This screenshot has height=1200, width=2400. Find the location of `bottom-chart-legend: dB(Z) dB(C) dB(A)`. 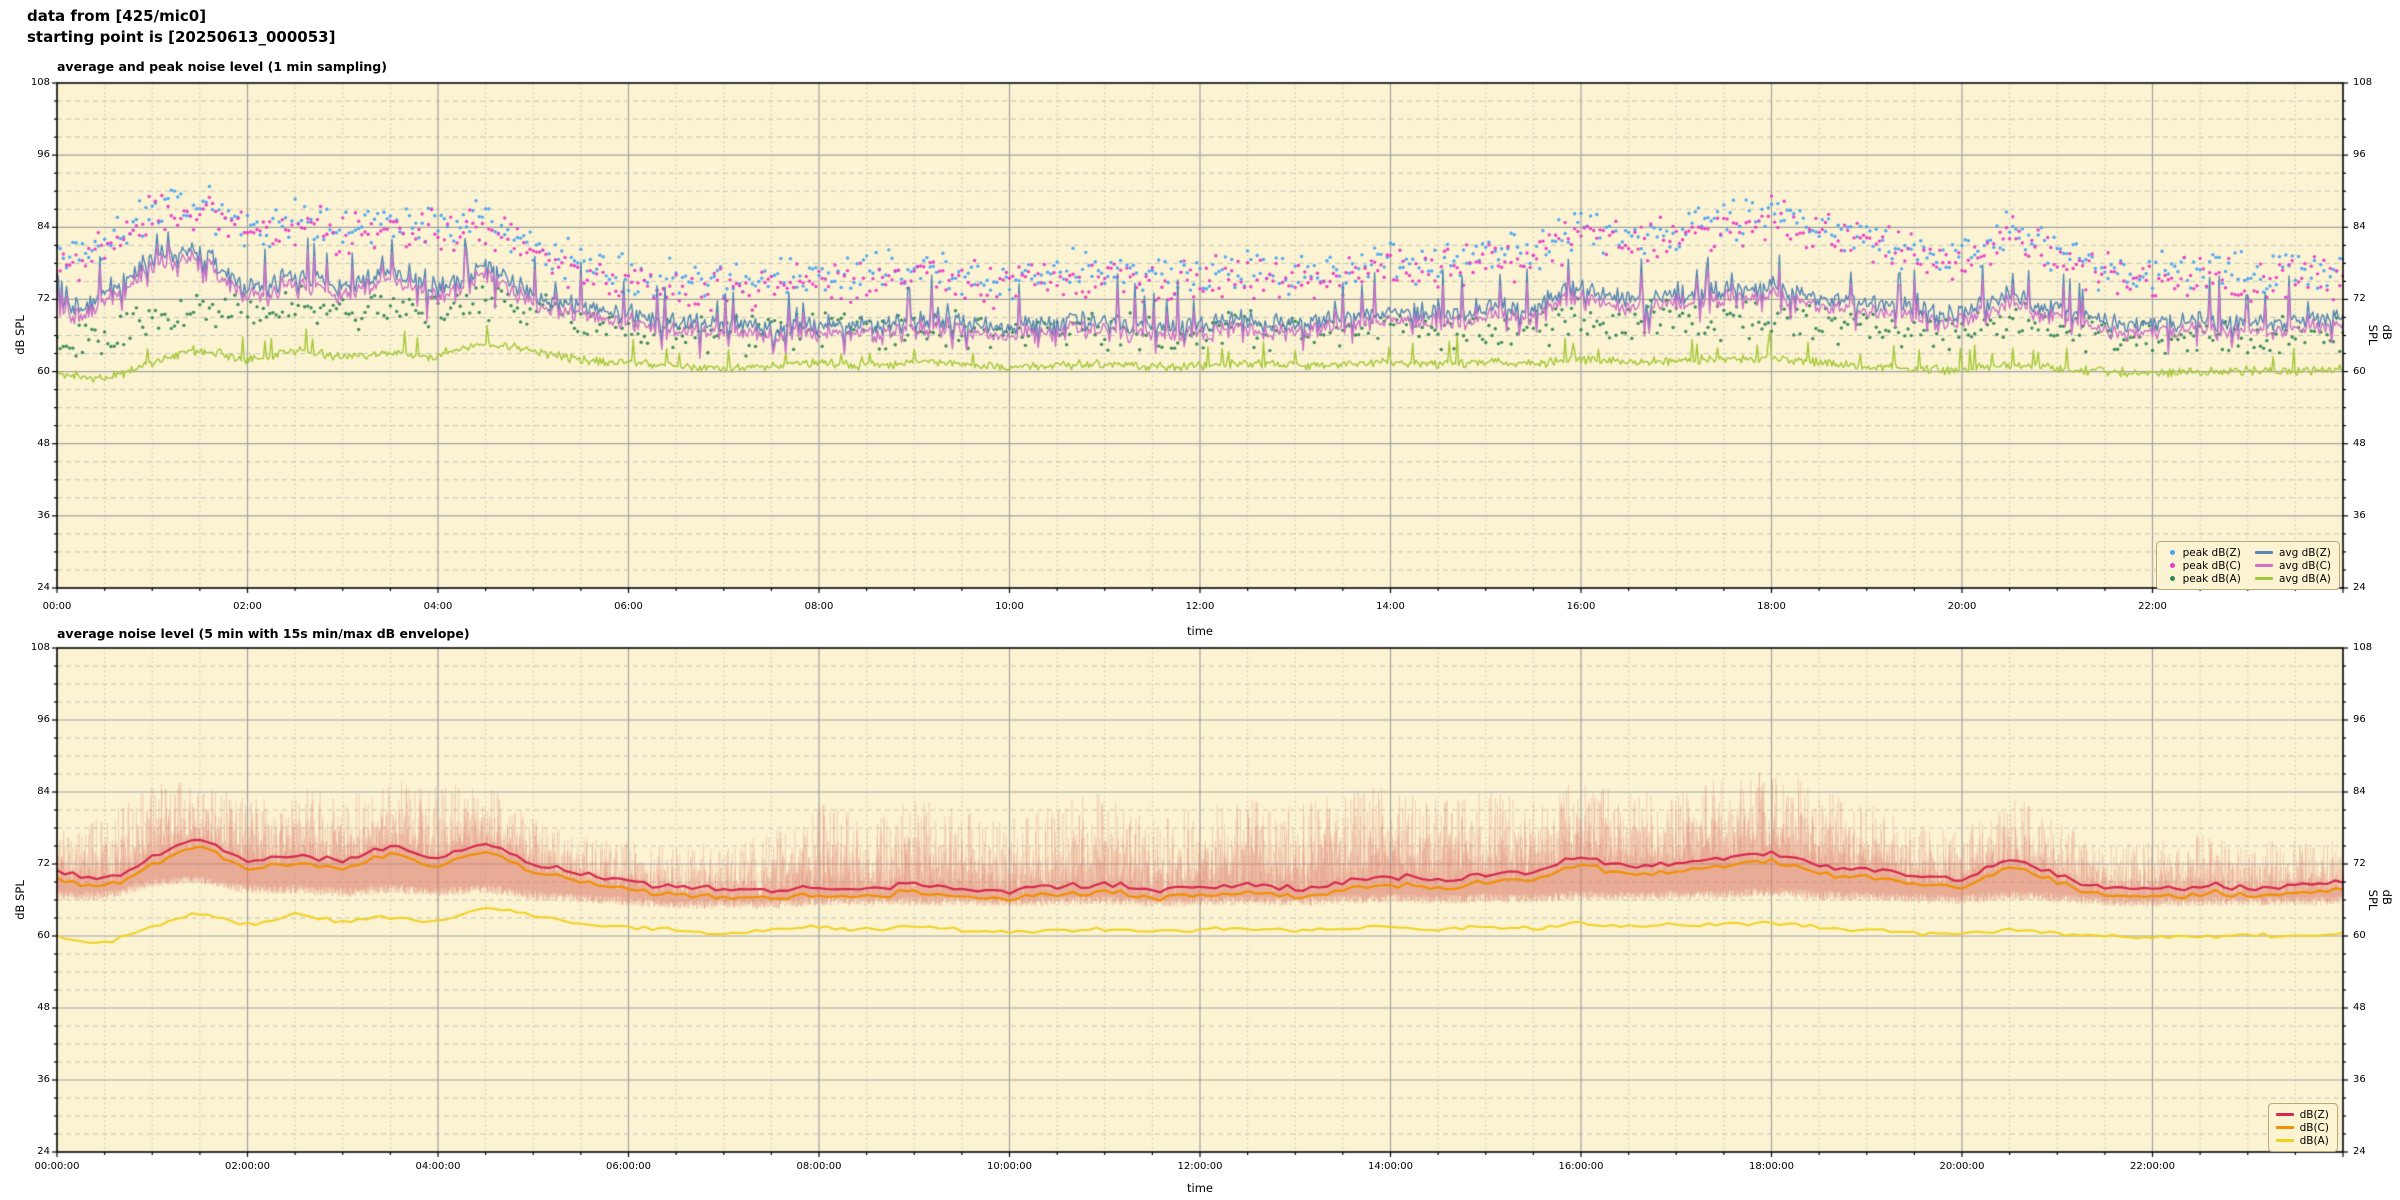

bottom-chart-legend: dB(Z) dB(C) dB(A) is located at coordinates (2302, 1127).